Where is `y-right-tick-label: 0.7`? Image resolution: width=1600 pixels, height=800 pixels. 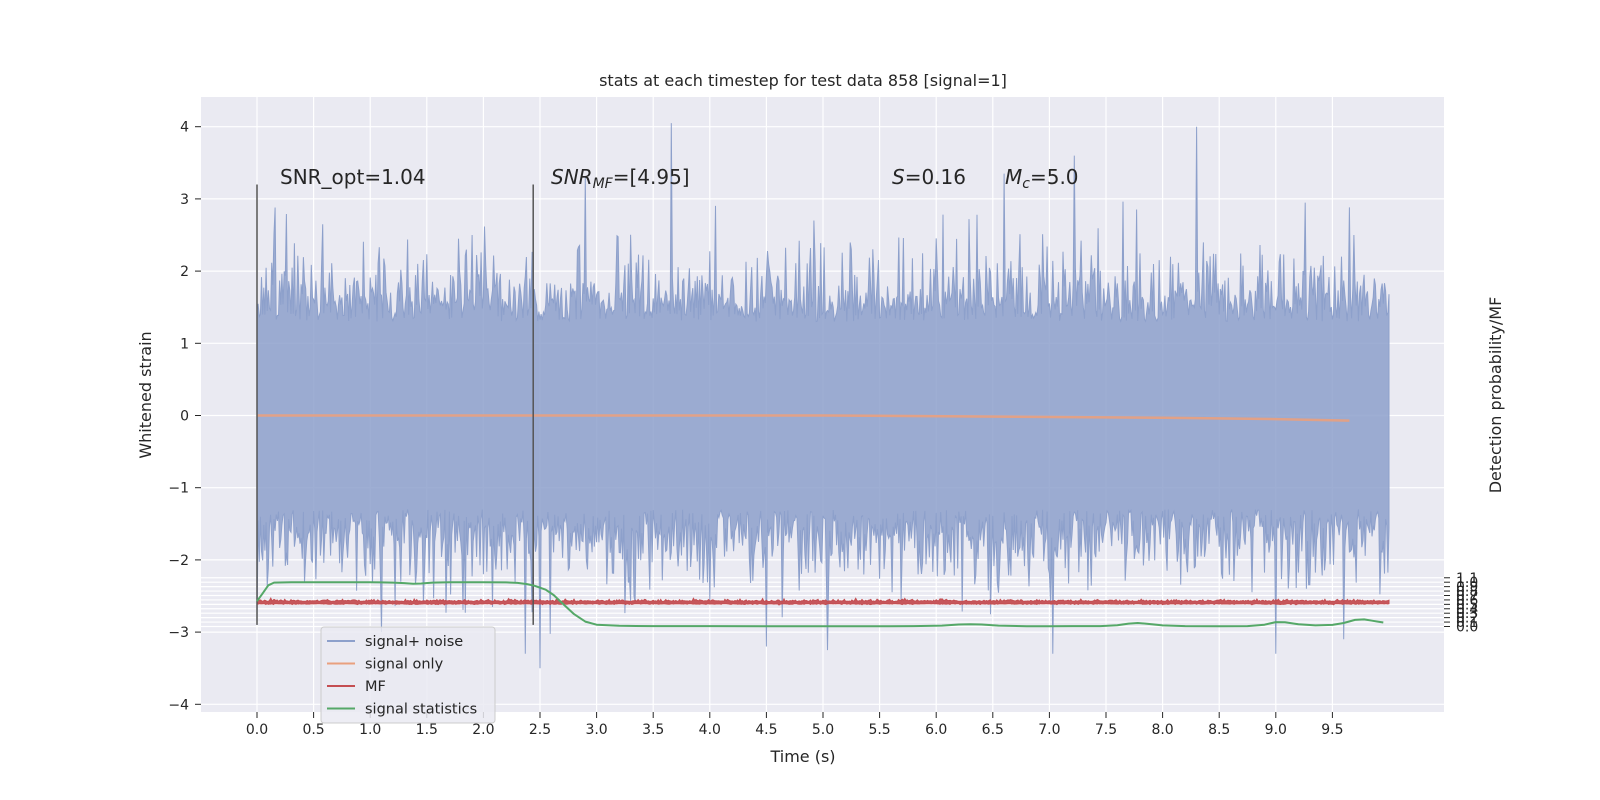
y-right-tick-label: 0.7 is located at coordinates (1467, 596).